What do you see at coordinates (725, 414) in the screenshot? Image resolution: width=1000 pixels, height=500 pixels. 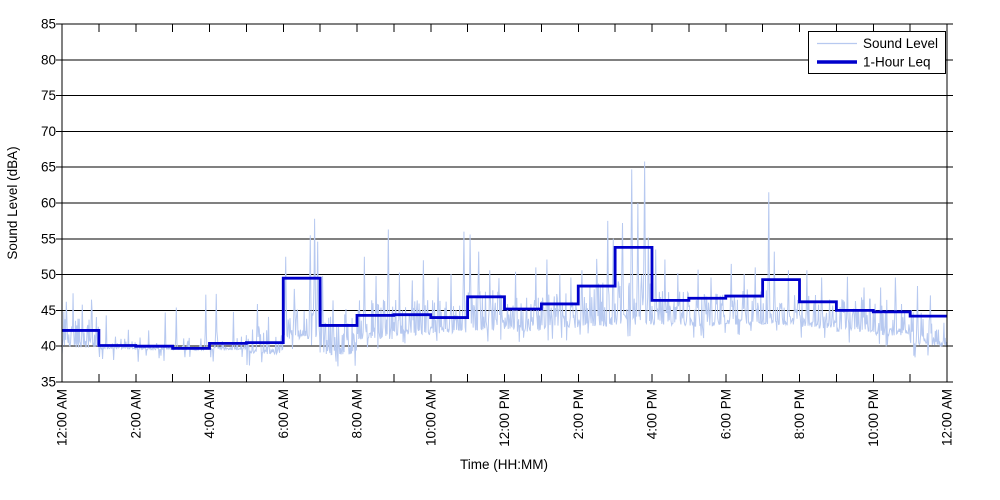 I see `x-tick-label-9: 6:00 PM` at bounding box center [725, 414].